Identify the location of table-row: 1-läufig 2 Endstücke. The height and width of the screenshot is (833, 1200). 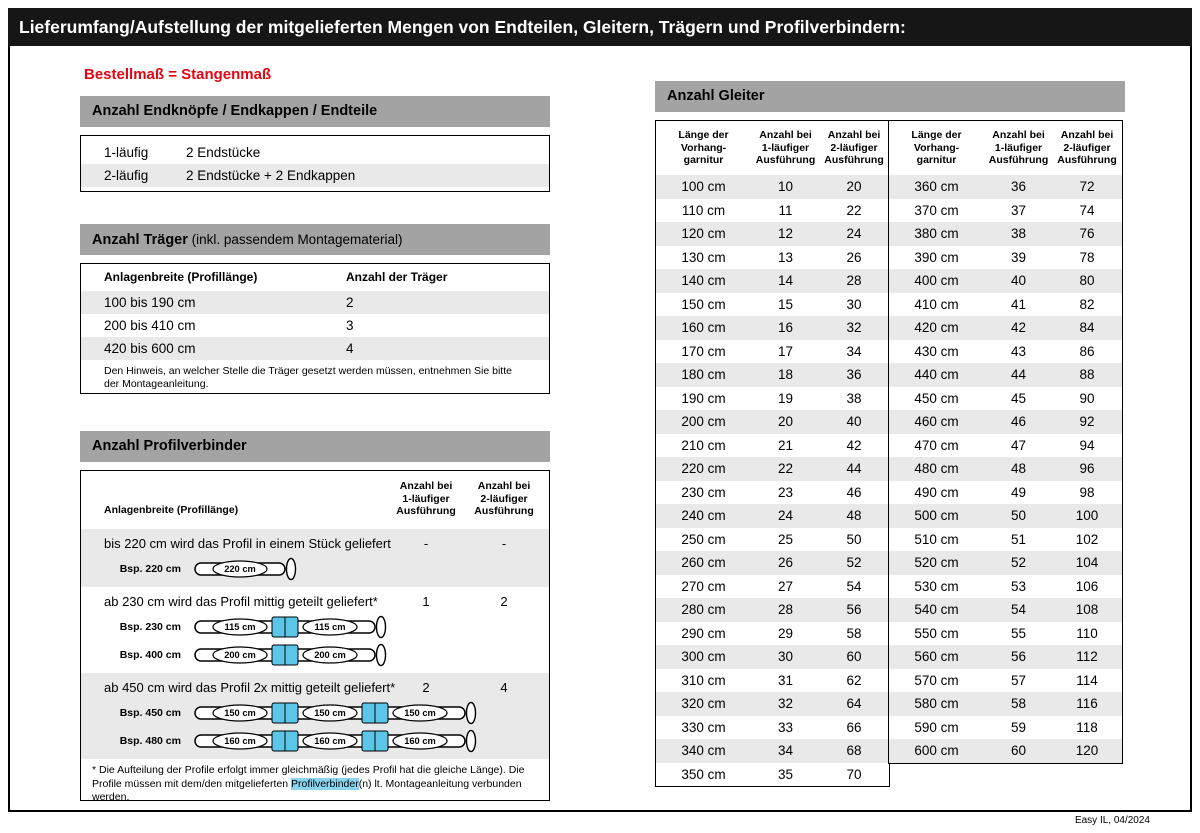
(315, 152).